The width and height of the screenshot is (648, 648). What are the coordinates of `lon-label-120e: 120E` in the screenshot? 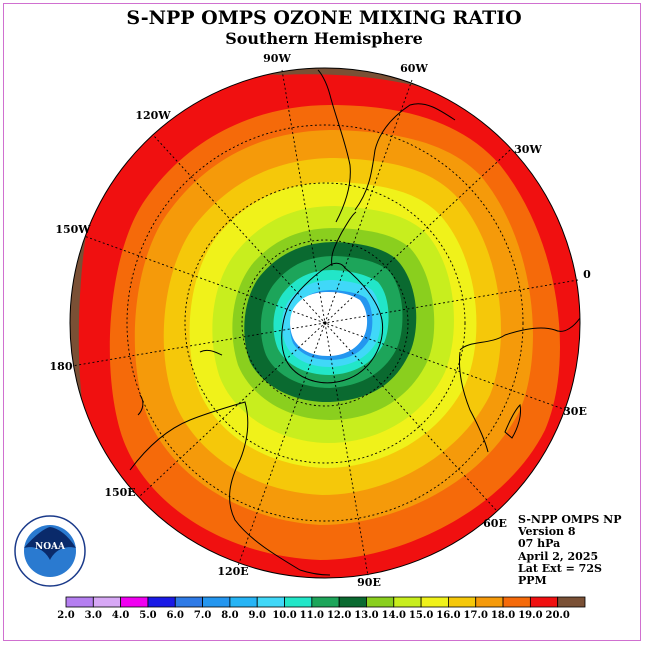 It's located at (232, 571).